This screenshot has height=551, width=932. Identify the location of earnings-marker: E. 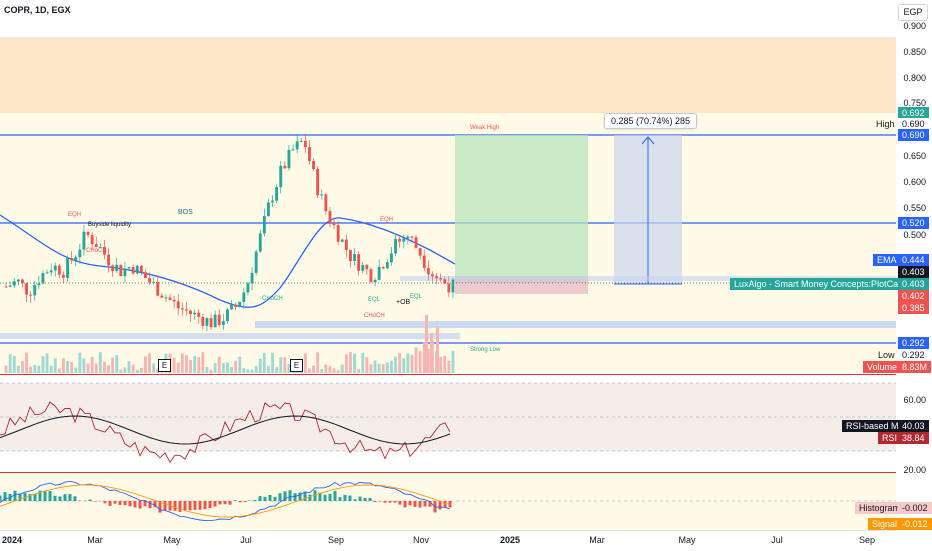
(164, 365).